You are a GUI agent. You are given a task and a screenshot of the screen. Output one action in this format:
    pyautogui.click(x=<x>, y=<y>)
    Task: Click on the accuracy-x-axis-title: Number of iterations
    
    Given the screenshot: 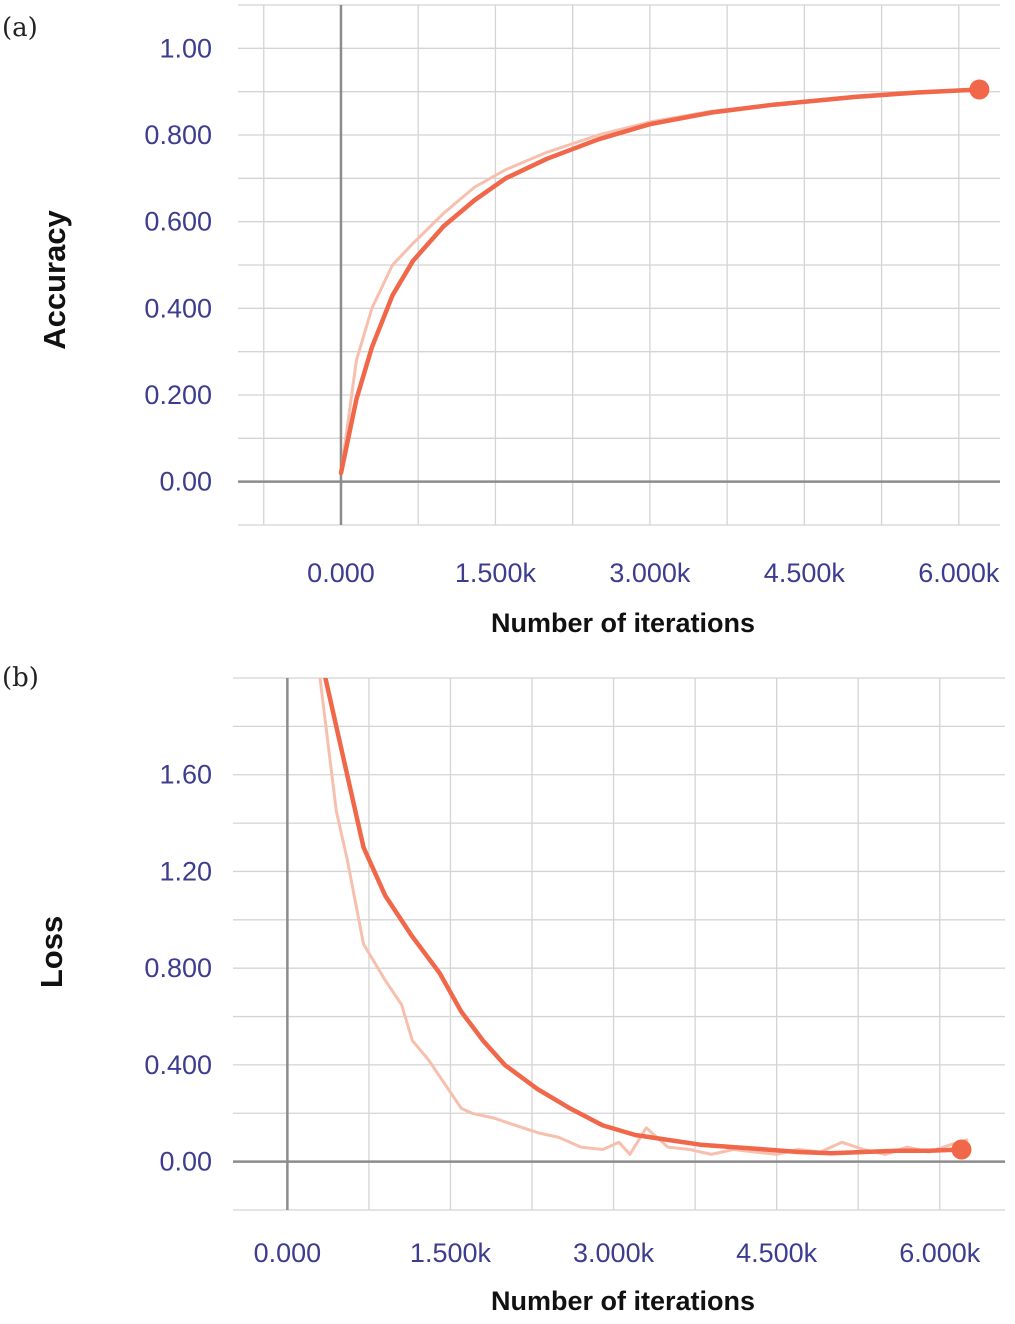 What is the action you would take?
    pyautogui.click(x=623, y=623)
    